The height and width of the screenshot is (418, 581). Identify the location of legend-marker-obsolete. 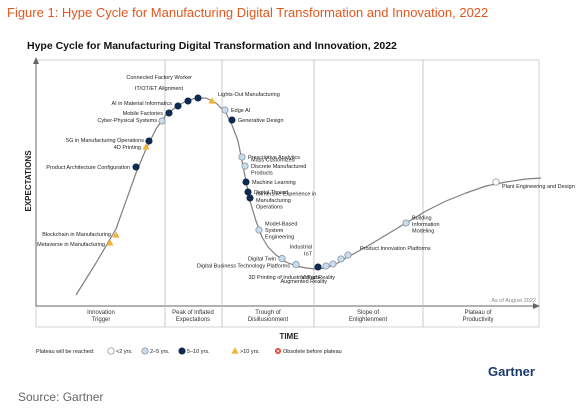
(278, 351).